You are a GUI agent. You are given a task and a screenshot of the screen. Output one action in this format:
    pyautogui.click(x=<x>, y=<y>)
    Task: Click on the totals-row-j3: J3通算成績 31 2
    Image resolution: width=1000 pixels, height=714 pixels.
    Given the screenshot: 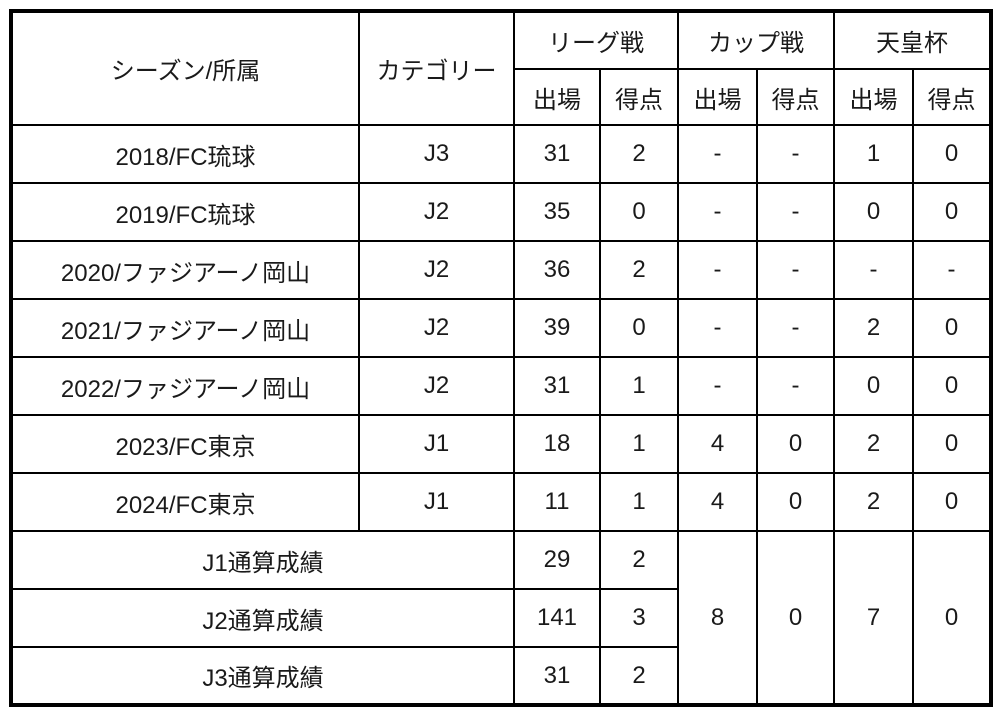 What is the action you would take?
    pyautogui.click(x=500, y=676)
    